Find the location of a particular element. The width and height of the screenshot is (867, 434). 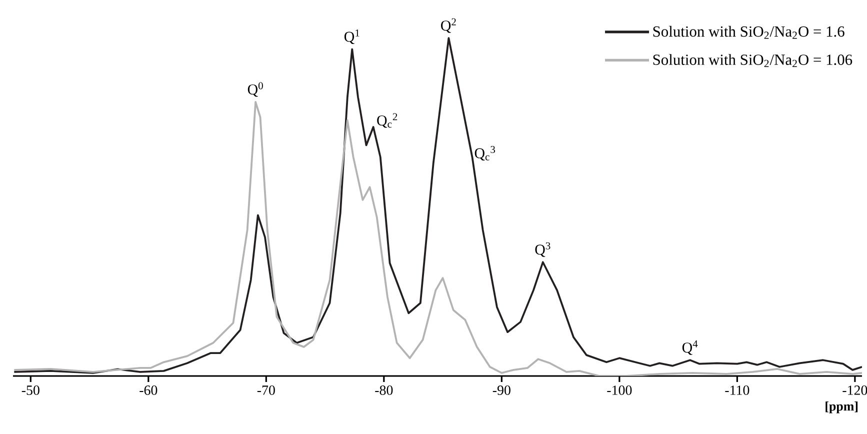

x-tick-label: -60 is located at coordinates (149, 390).